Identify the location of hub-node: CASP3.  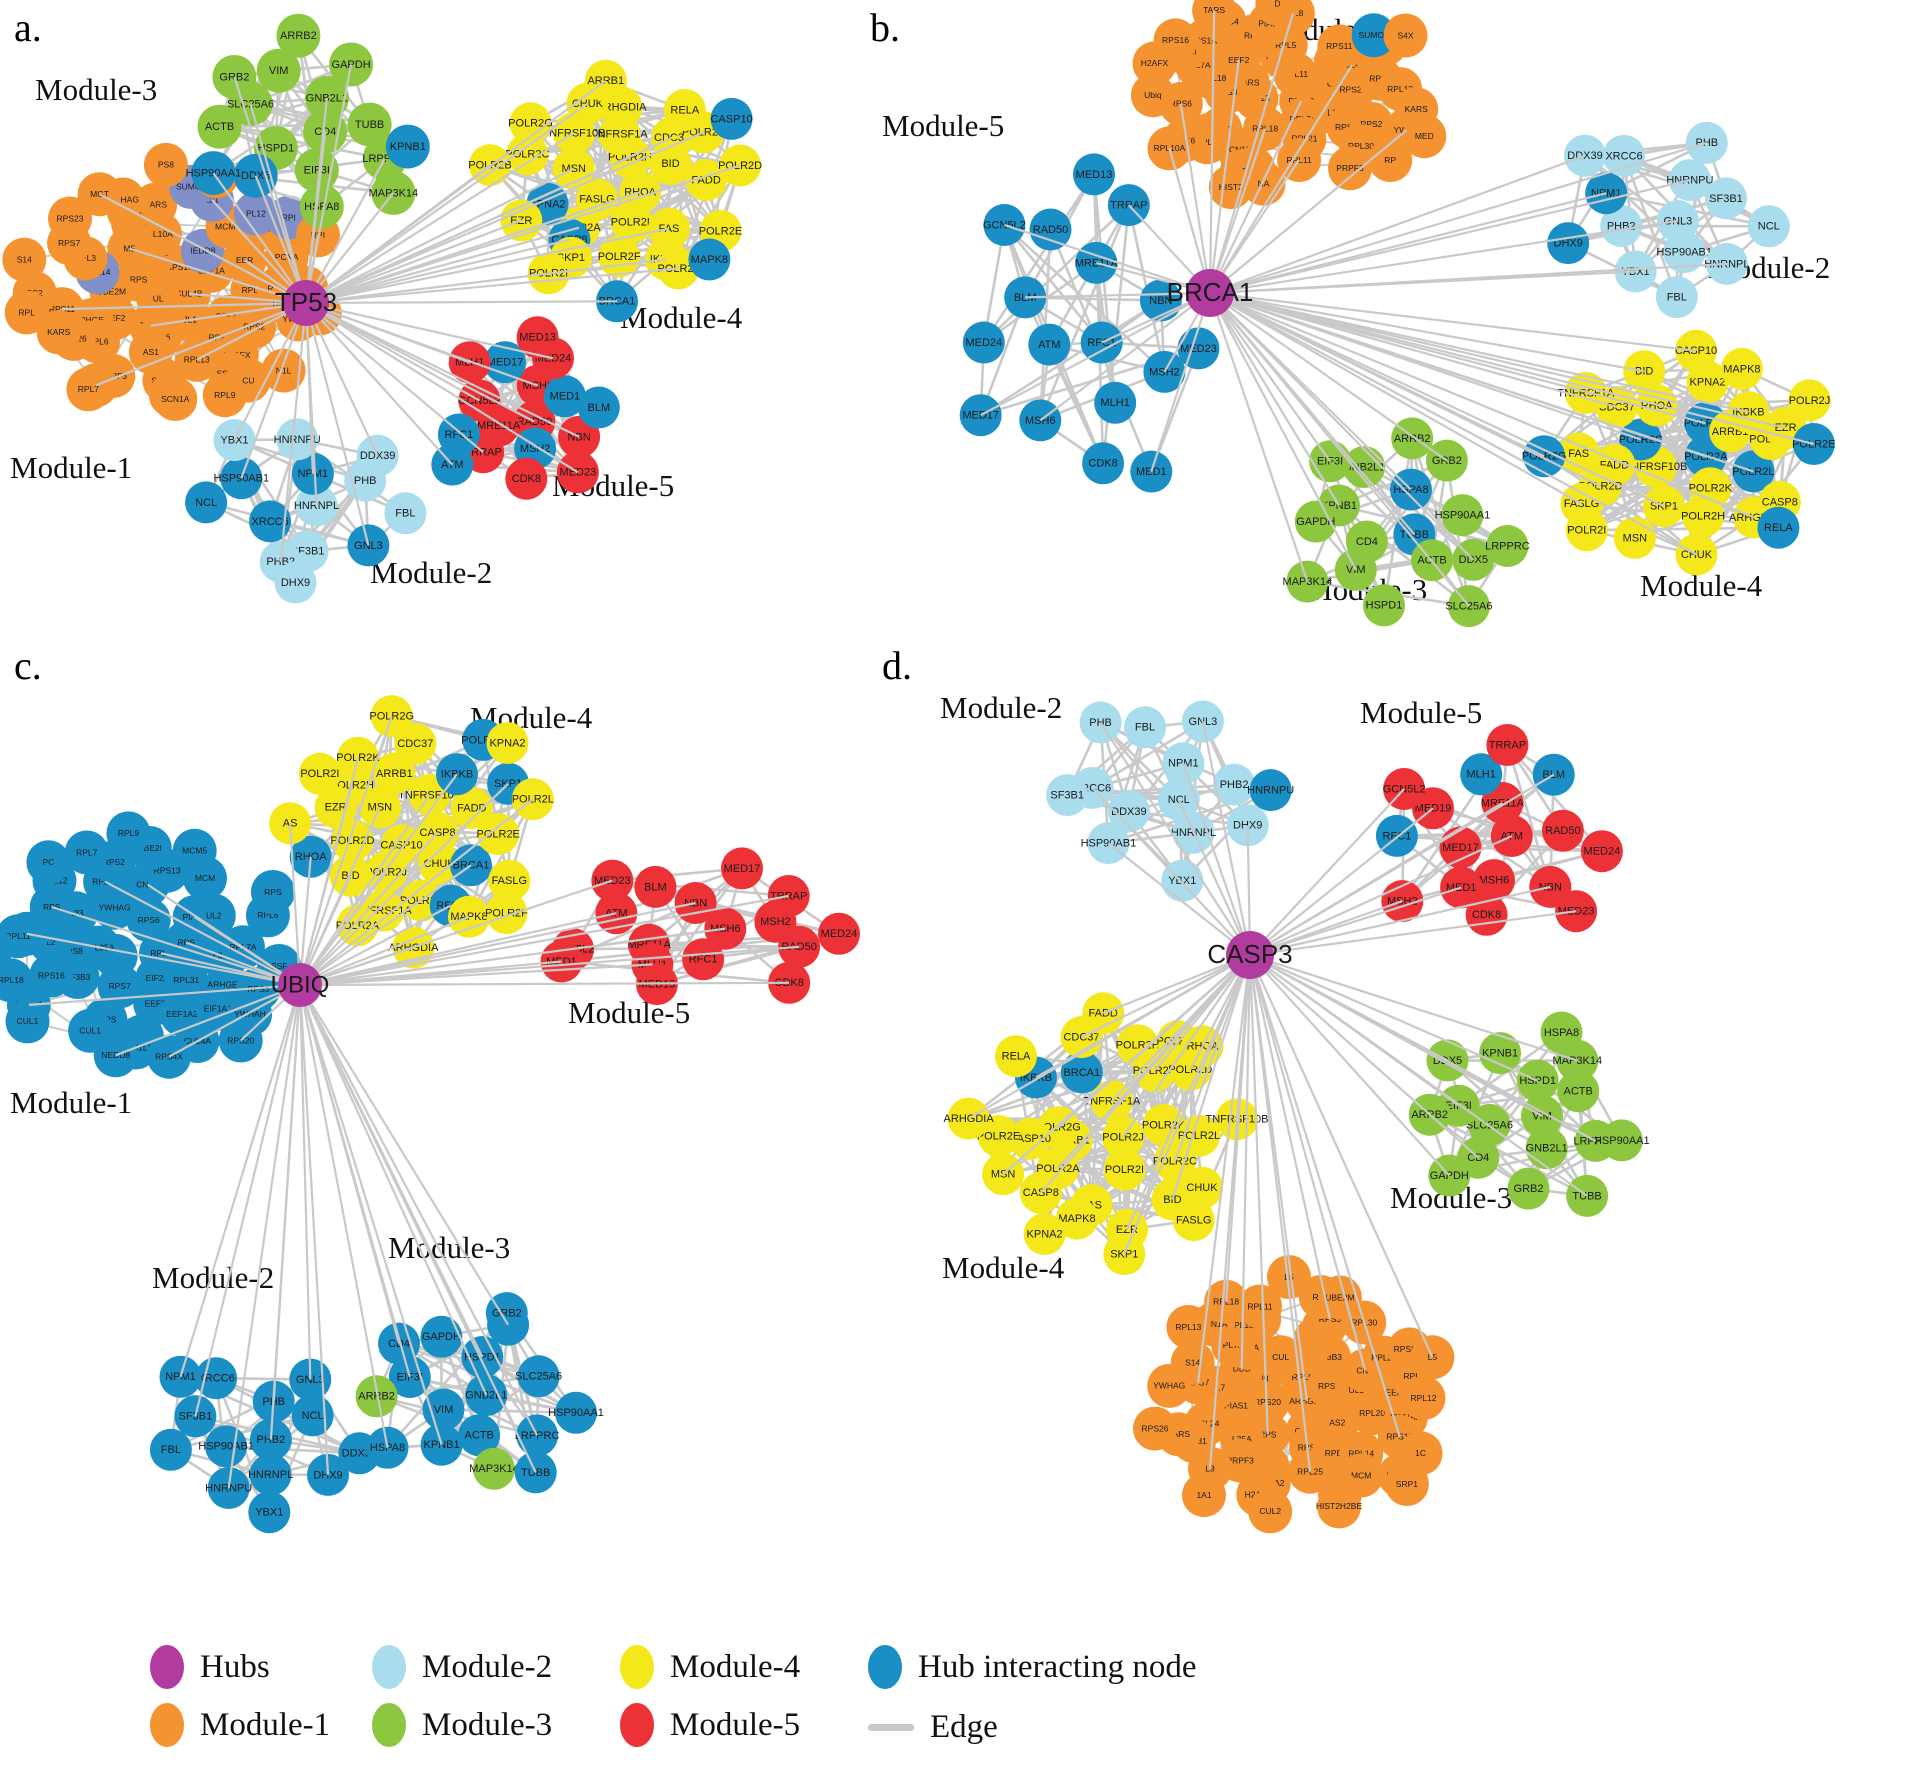
(1250, 955).